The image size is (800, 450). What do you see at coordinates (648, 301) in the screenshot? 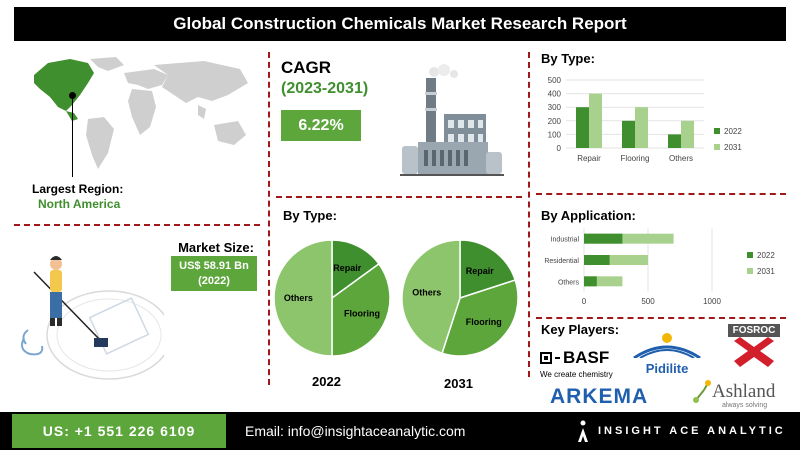
I see `application-xtick-label: 500` at bounding box center [648, 301].